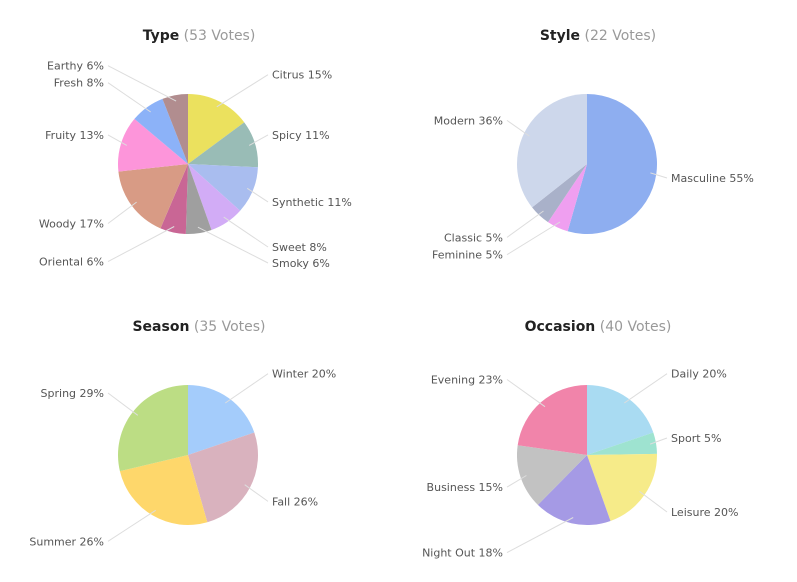 This screenshot has width=797, height=582. What do you see at coordinates (567, 198) in the screenshot?
I see `pie-slice-feminine` at bounding box center [567, 198].